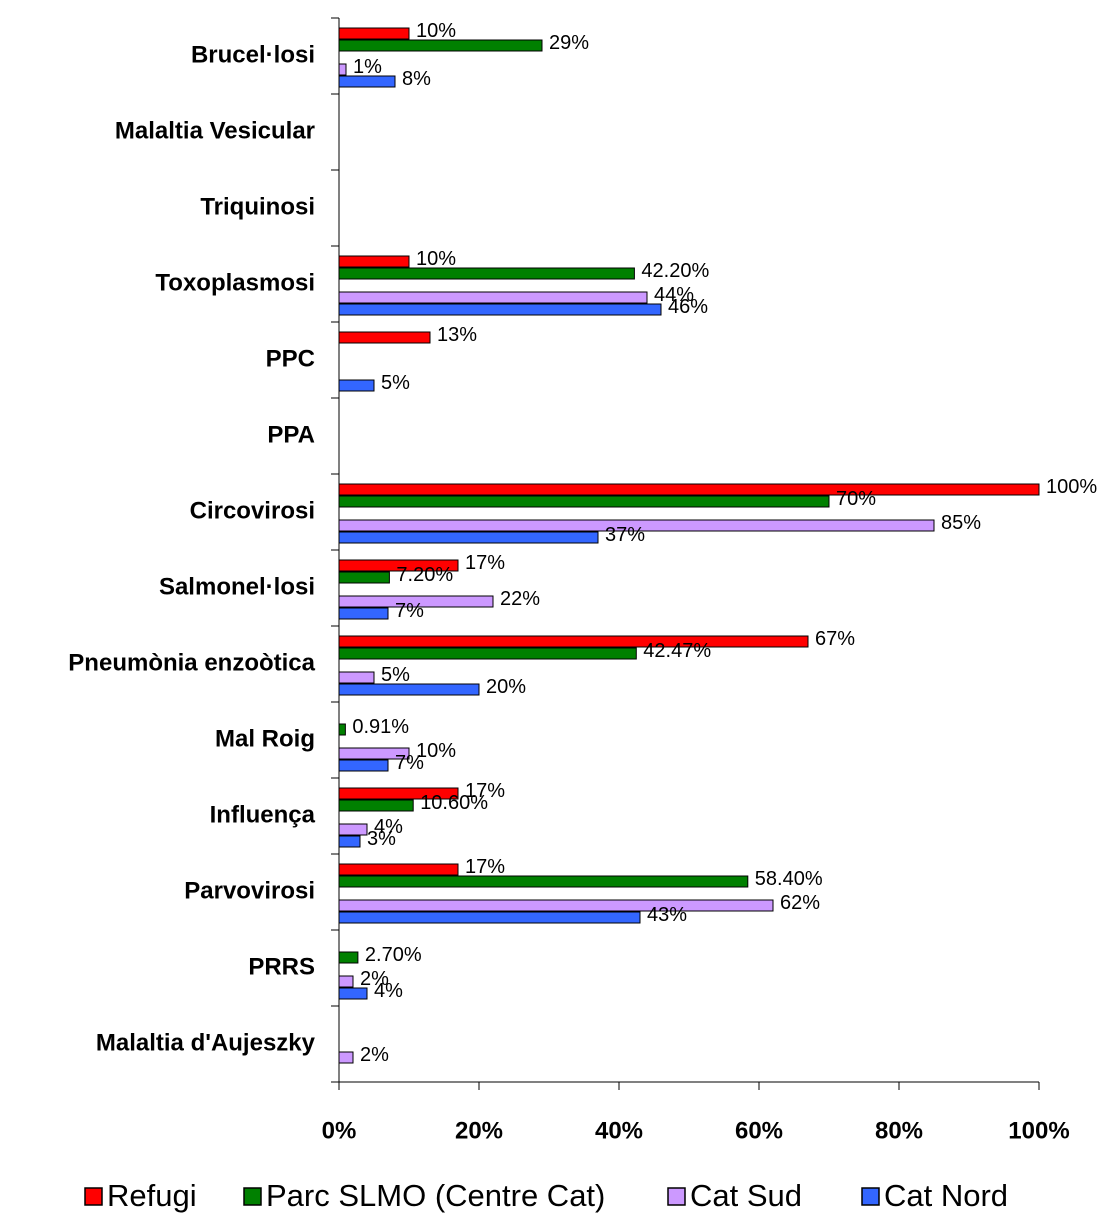 This screenshot has width=1097, height=1215. Describe the element at coordinates (191, 662) in the screenshot. I see `category-label: Pneumònia enzoòtica` at that location.